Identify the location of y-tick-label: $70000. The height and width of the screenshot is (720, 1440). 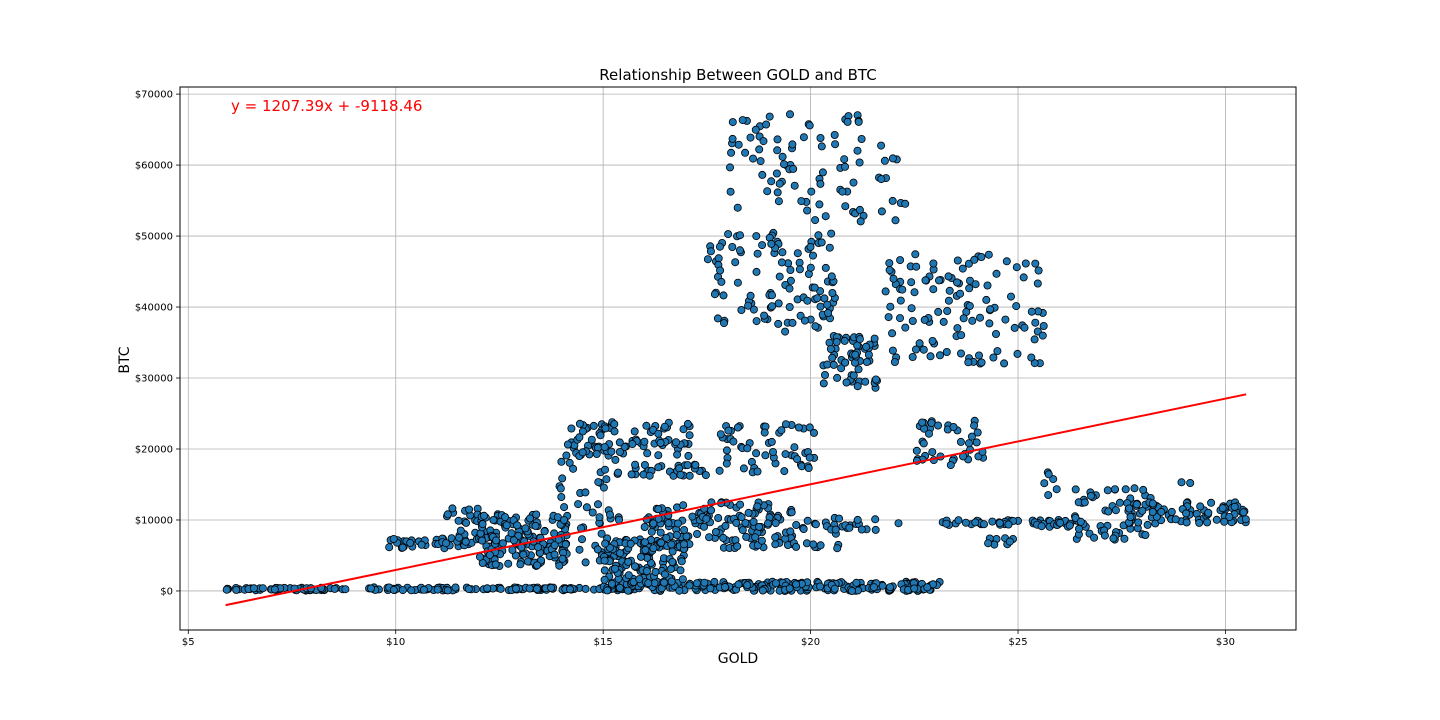
(154, 95).